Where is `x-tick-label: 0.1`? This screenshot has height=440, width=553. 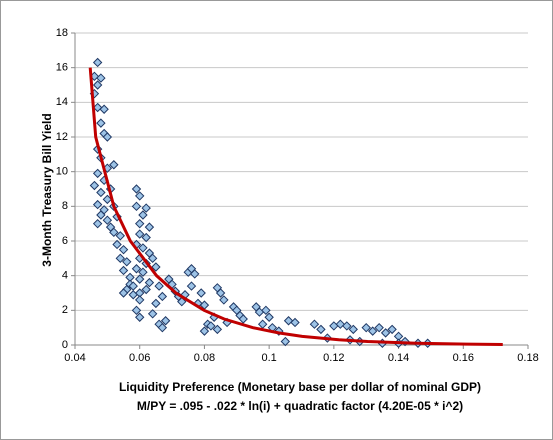 x-tick-label: 0.1 is located at coordinates (268, 358).